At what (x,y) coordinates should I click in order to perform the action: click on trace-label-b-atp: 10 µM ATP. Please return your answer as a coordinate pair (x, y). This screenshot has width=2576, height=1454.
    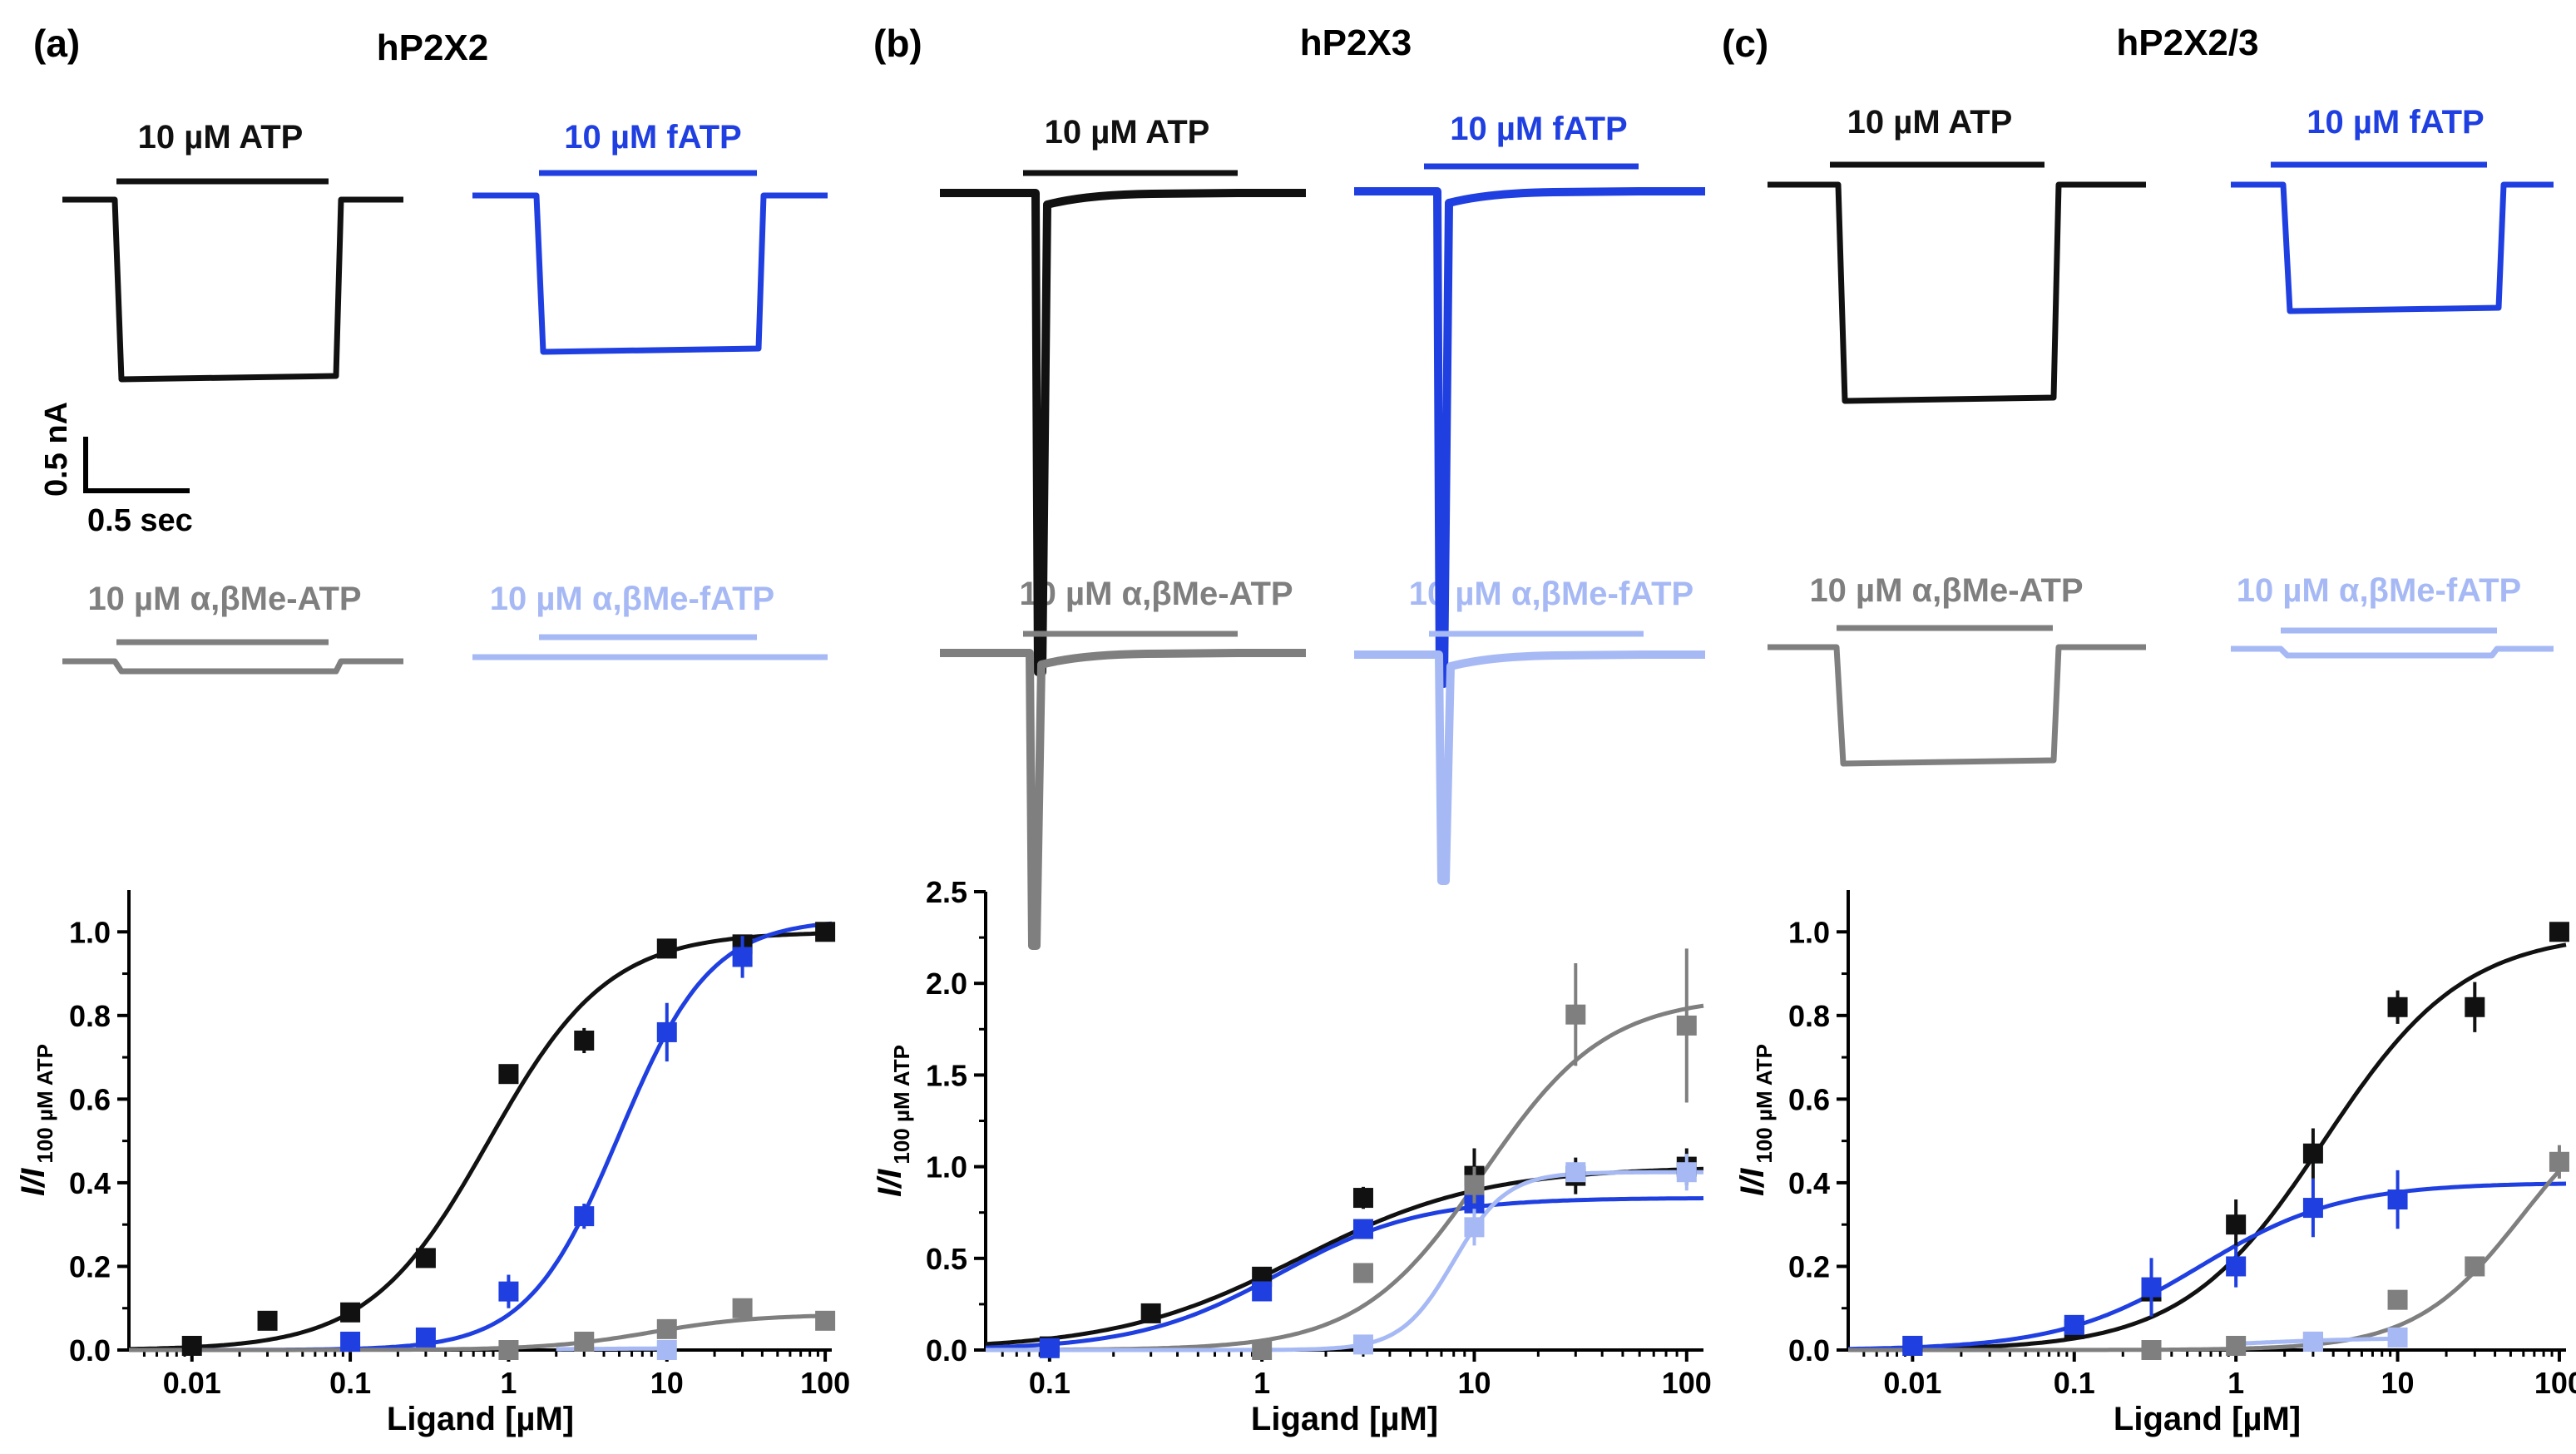
    Looking at the image, I should click on (1127, 132).